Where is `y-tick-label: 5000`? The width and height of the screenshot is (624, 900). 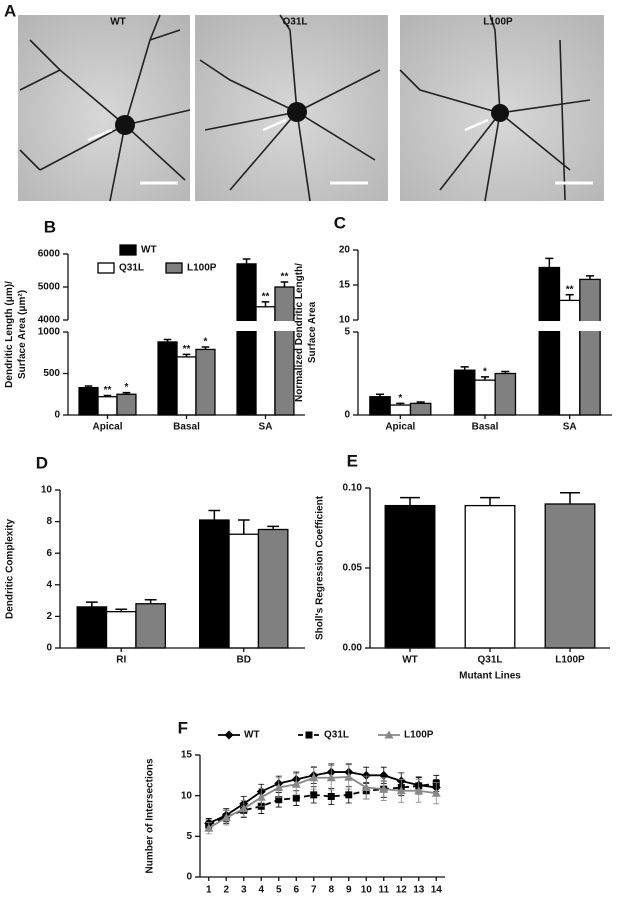
y-tick-label: 5000 is located at coordinates (49, 287).